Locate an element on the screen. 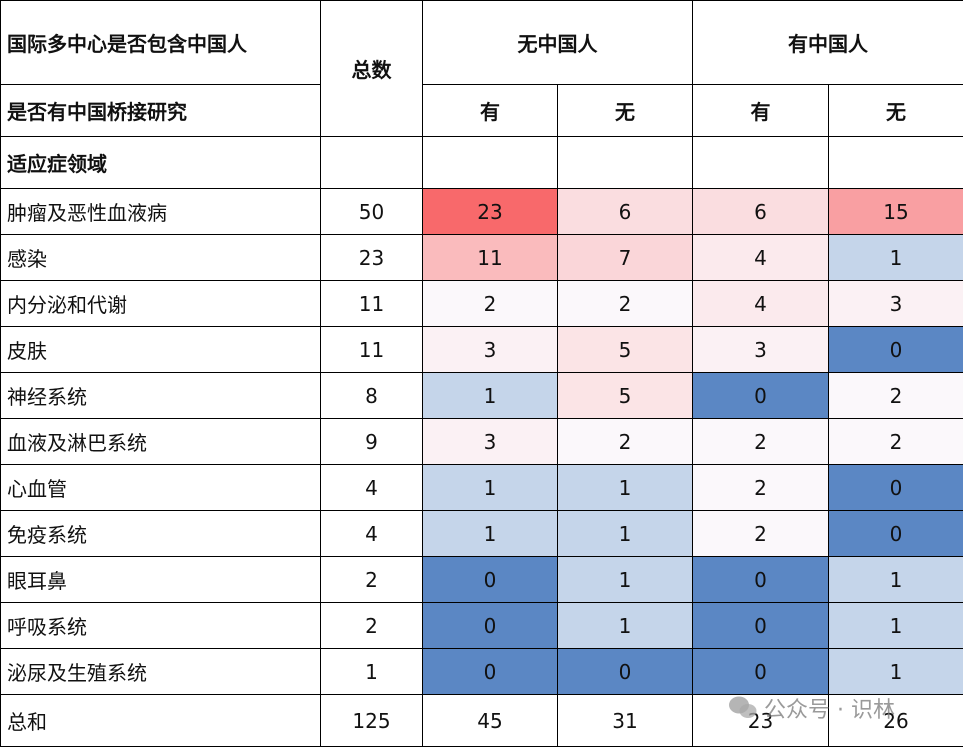 The height and width of the screenshot is (747, 963). sum-row: 总和 125 45 31 23 26 is located at coordinates (481, 720).